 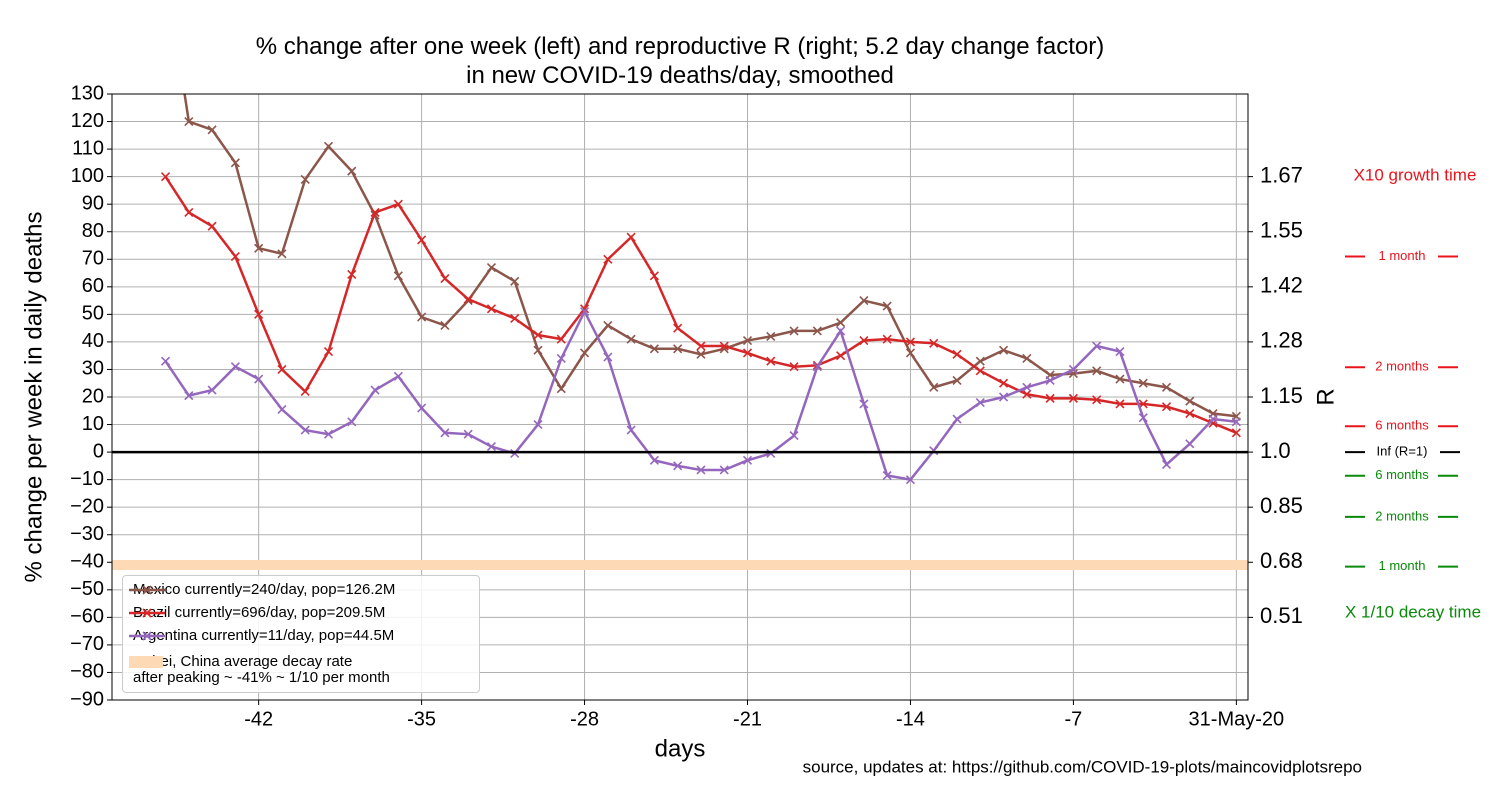 What do you see at coordinates (1281, 615) in the screenshot?
I see `y2-tick-label: 0.51` at bounding box center [1281, 615].